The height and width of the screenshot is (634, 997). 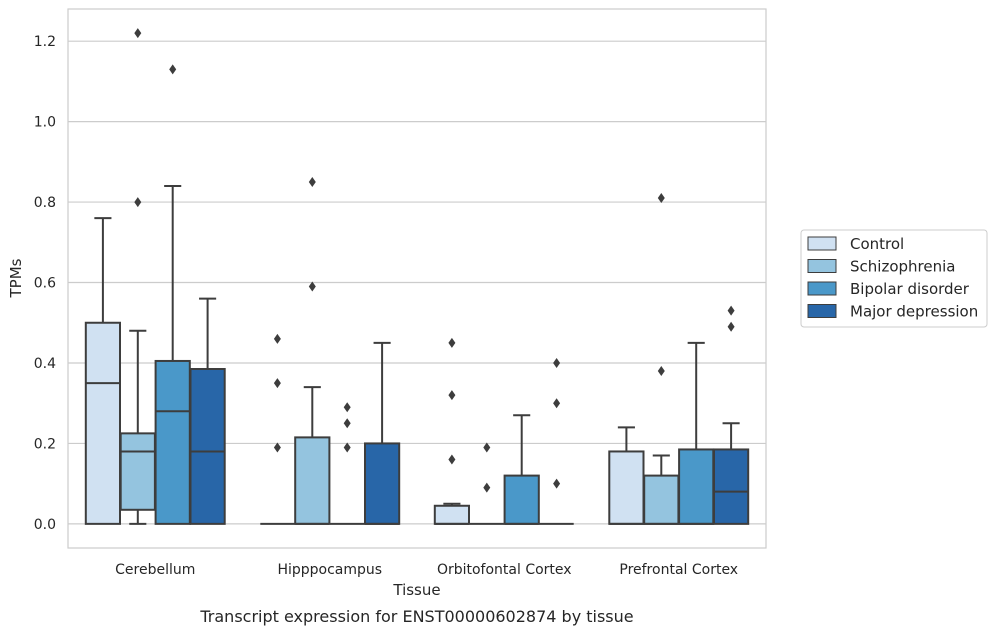 What do you see at coordinates (45, 364) in the screenshot?
I see `y-tick-label: 0.4` at bounding box center [45, 364].